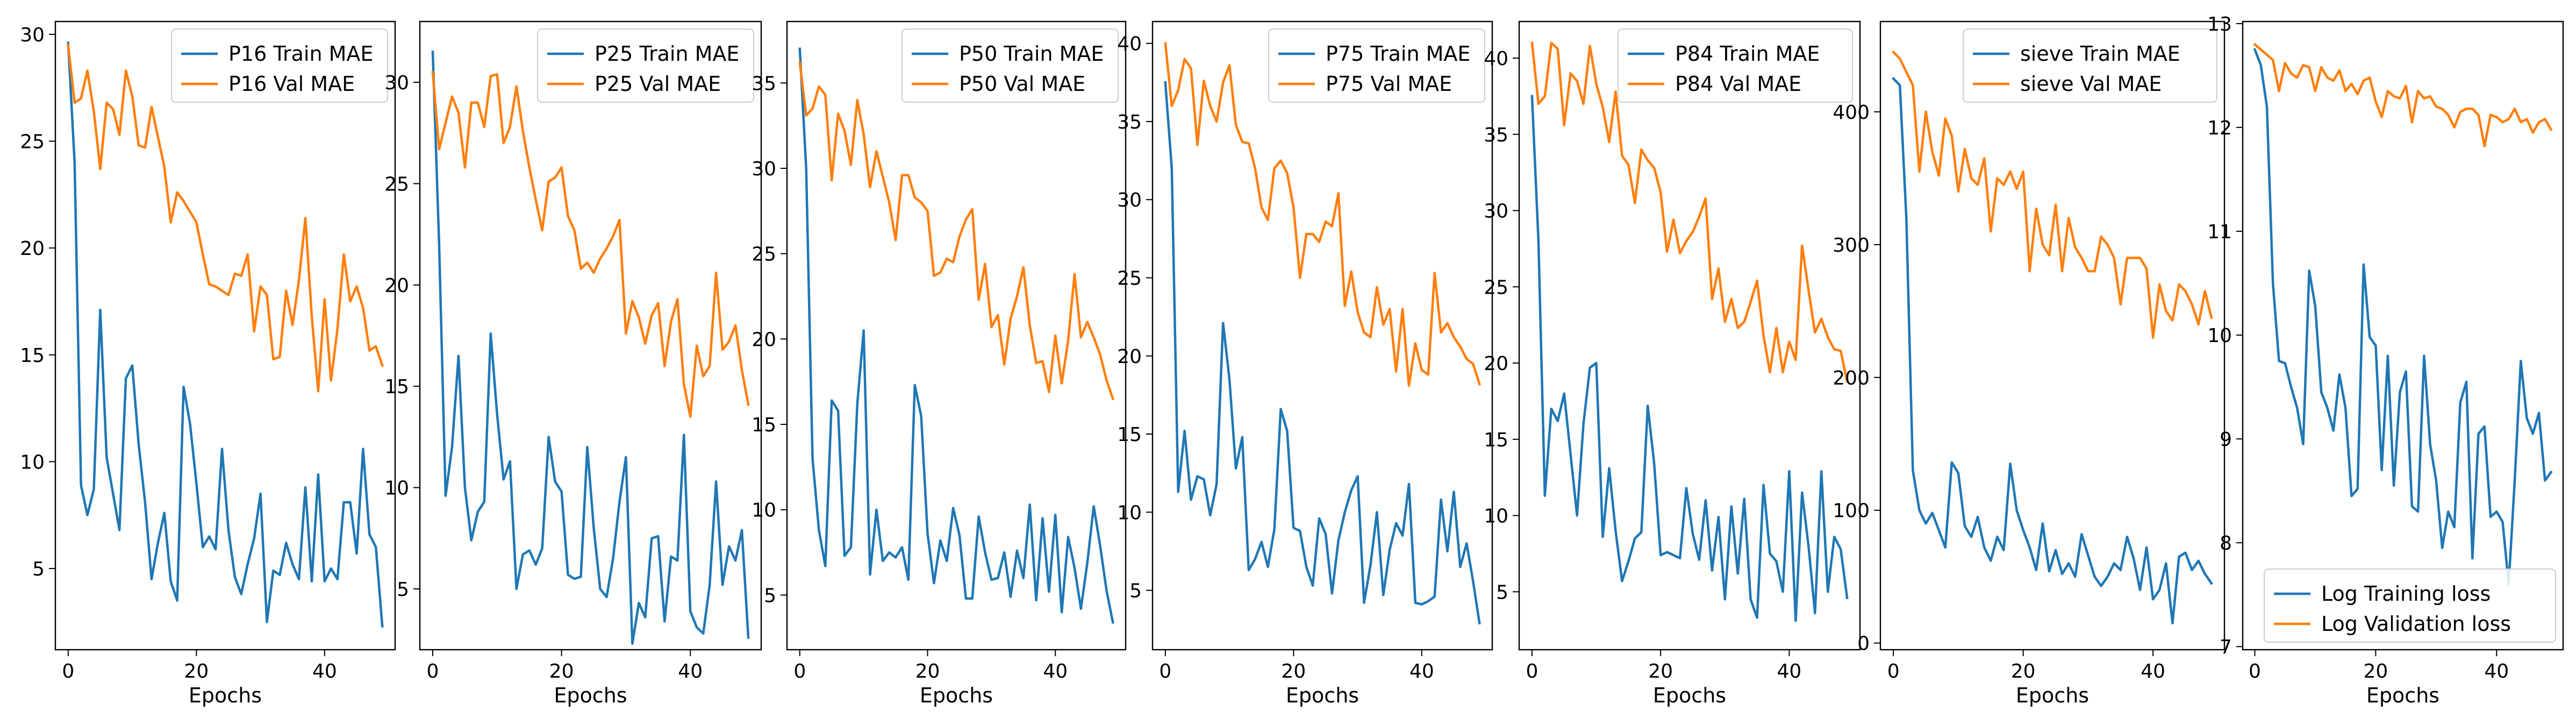  I want to click on y-tick-label: 9, so click(2226, 440).